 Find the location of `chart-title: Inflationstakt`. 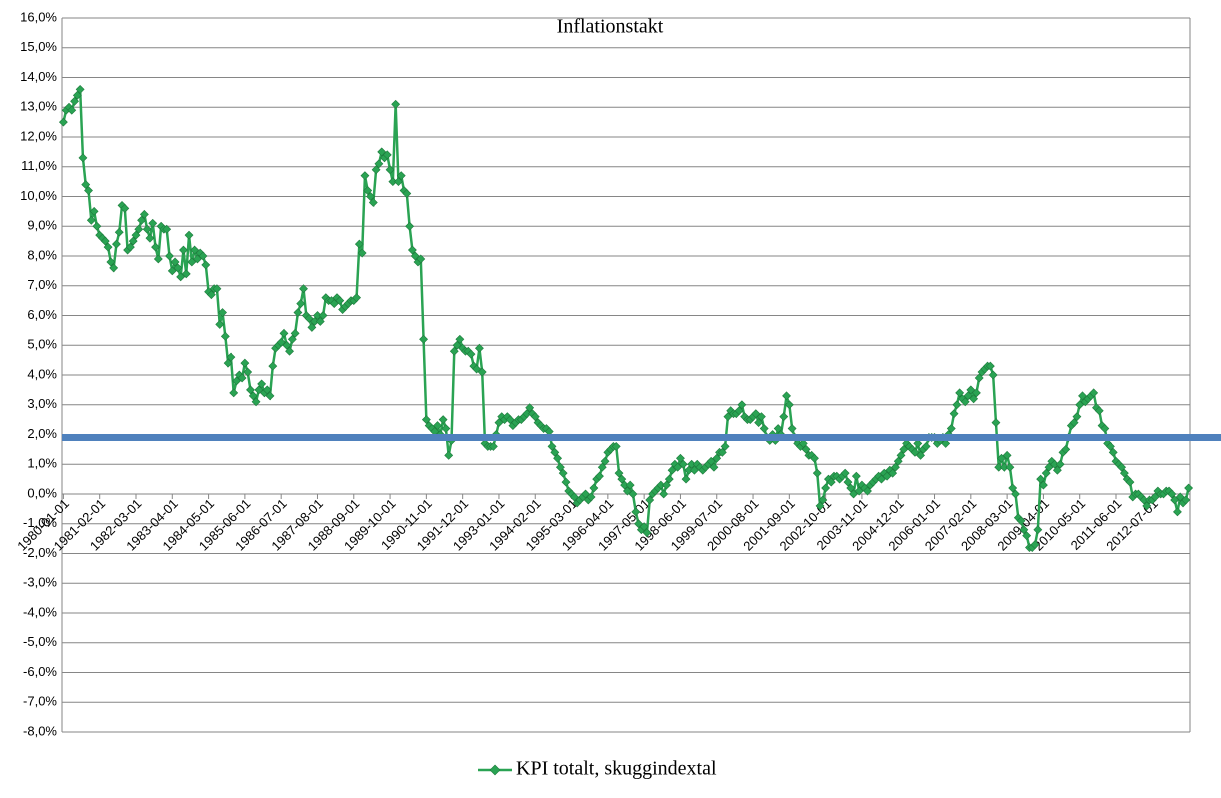

chart-title: Inflationstakt is located at coordinates (610, 27).